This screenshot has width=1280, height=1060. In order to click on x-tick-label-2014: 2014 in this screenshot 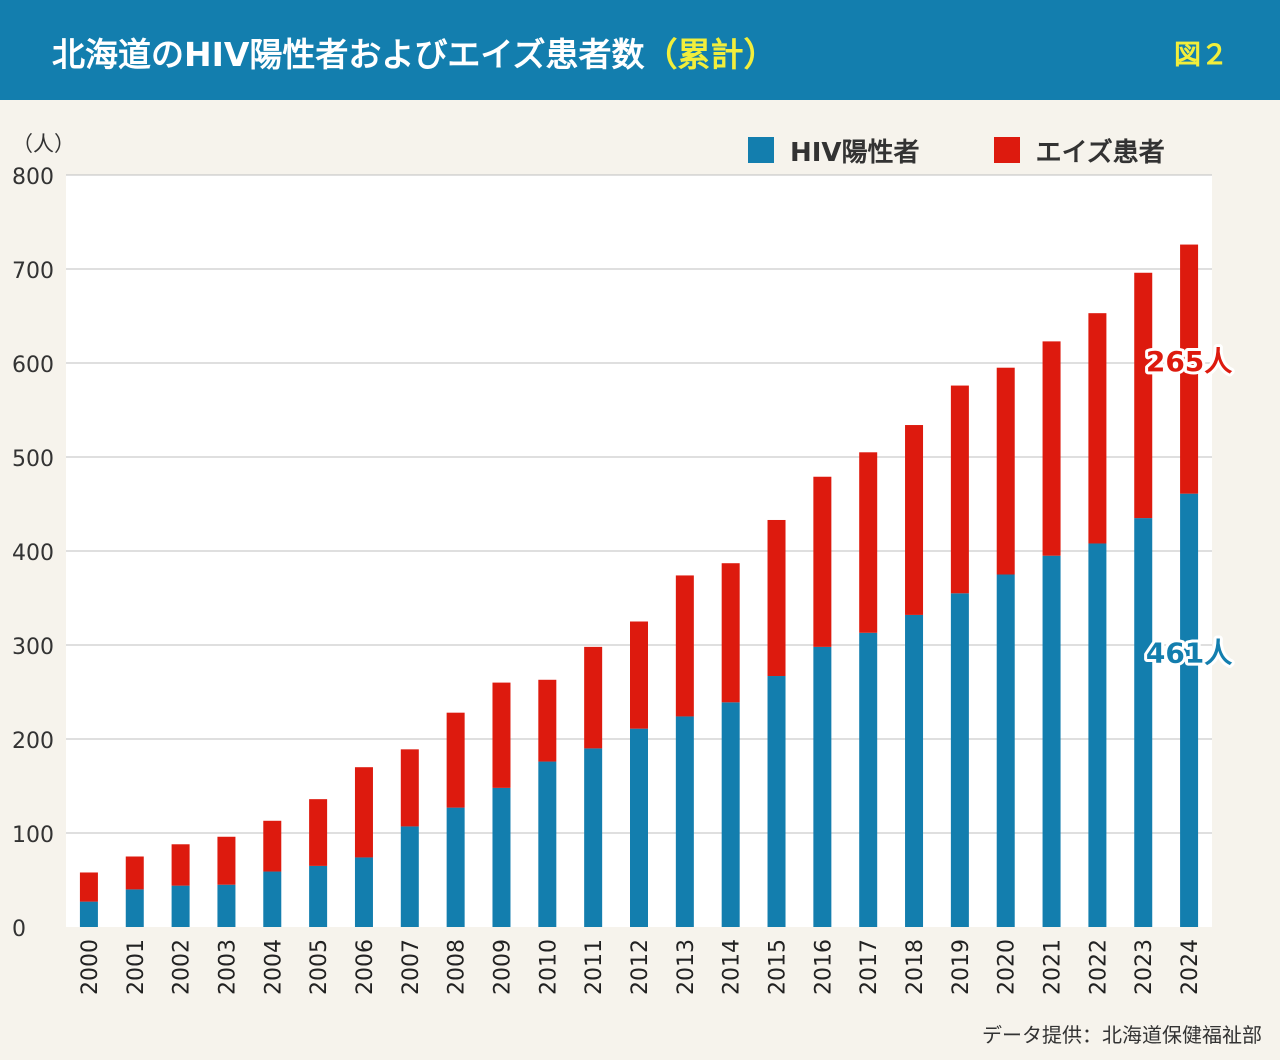, I will do `click(732, 967)`.